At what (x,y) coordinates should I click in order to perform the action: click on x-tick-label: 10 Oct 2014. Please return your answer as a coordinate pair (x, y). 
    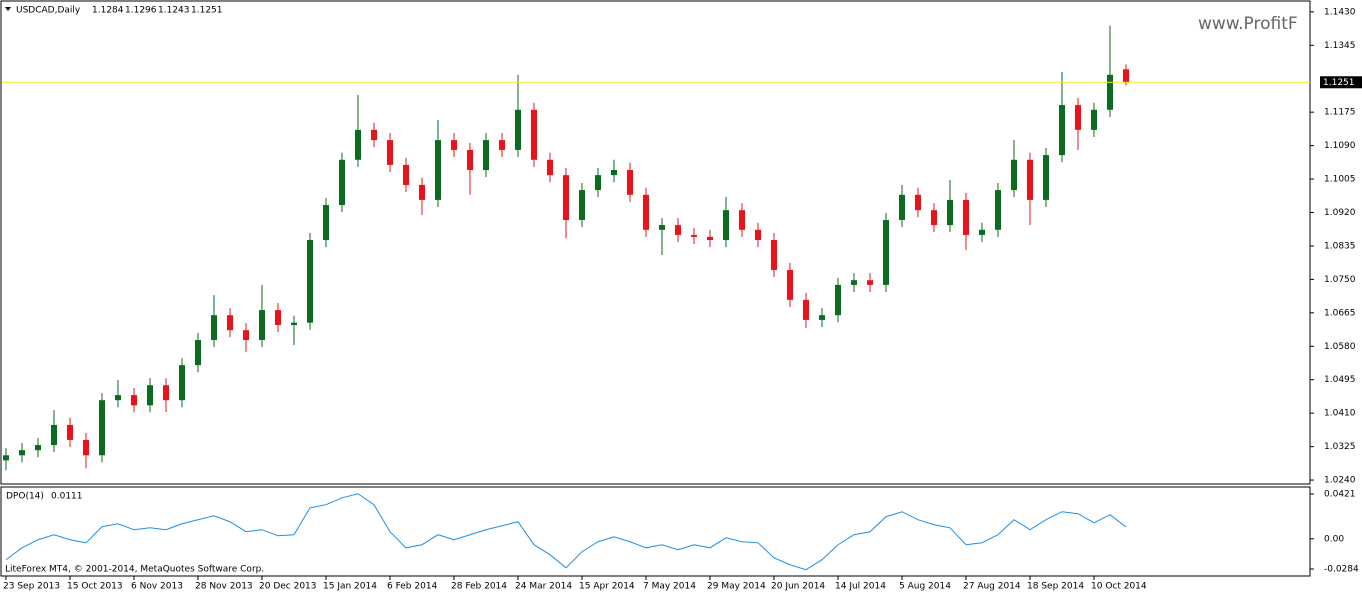
    Looking at the image, I should click on (1119, 587).